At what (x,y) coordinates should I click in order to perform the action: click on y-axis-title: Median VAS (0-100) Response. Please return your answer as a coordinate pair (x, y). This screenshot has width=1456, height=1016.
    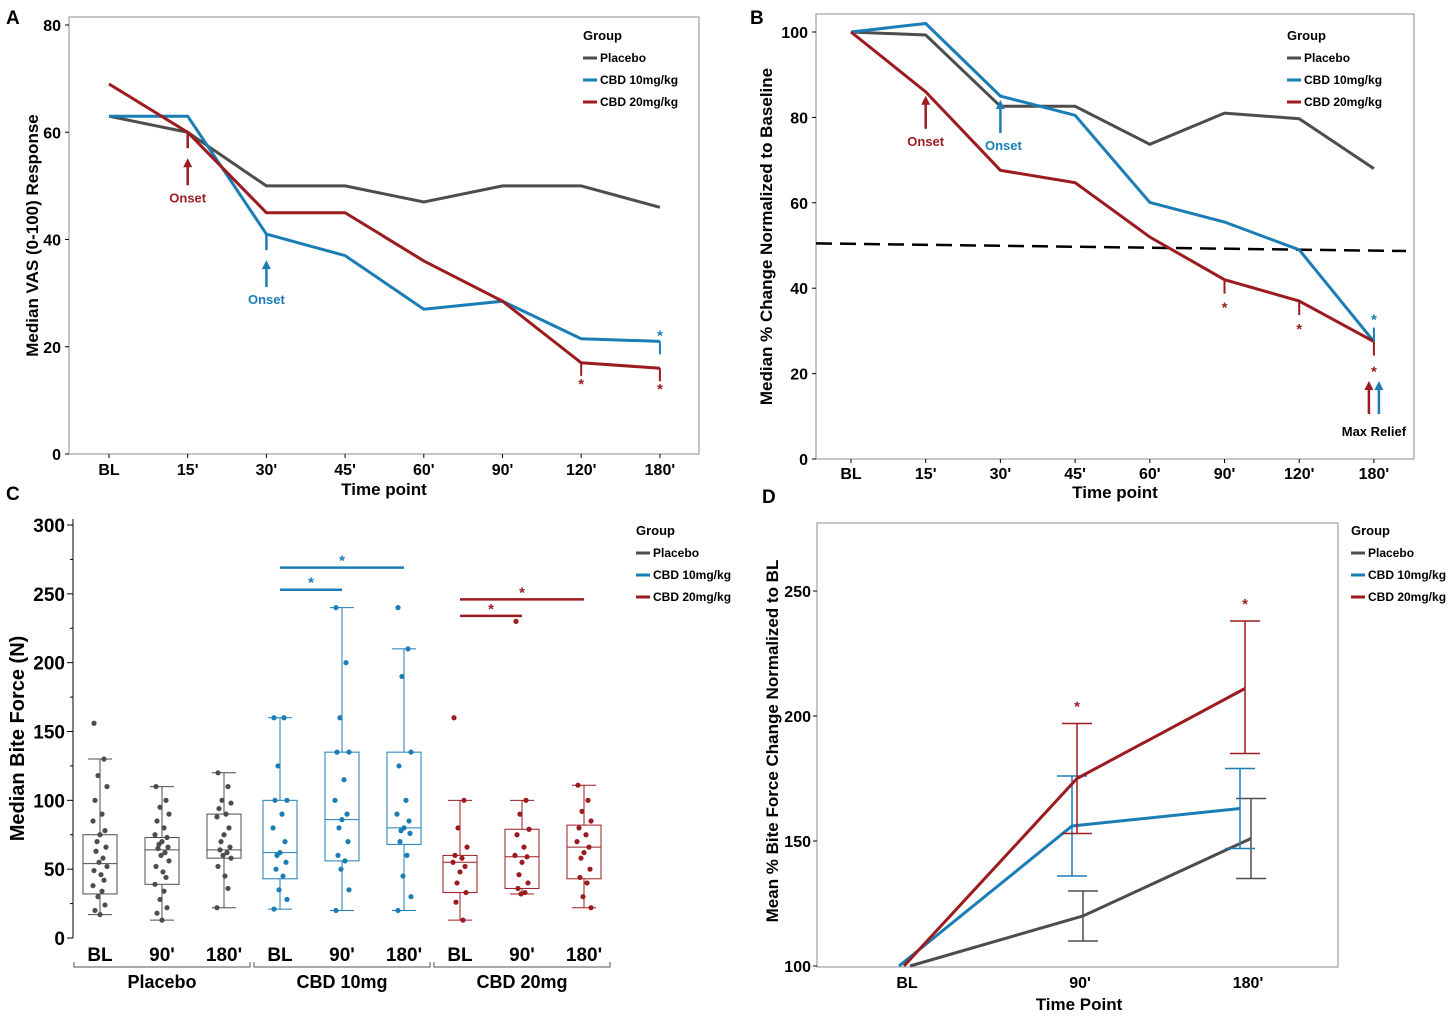
    Looking at the image, I should click on (32, 235).